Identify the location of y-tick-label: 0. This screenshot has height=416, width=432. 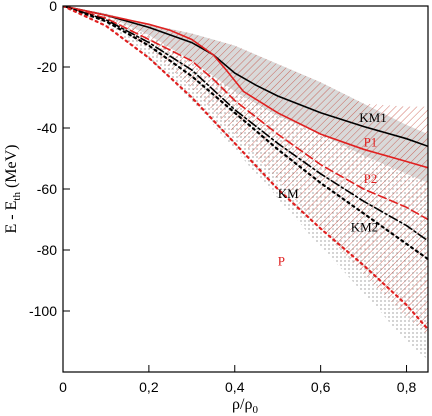
(53, 7).